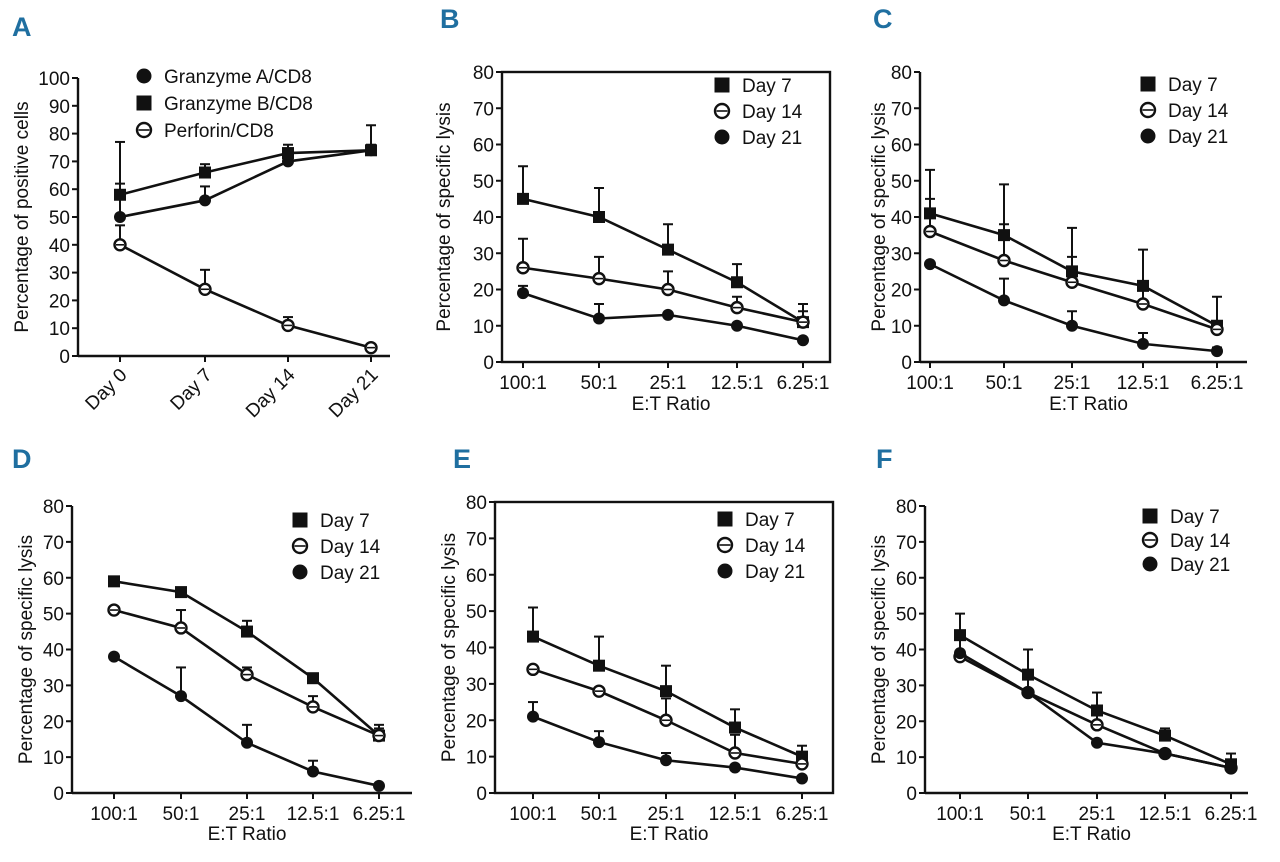 This screenshot has height=862, width=1280. What do you see at coordinates (488, 363) in the screenshot?
I see `y-tick-label-b: 0` at bounding box center [488, 363].